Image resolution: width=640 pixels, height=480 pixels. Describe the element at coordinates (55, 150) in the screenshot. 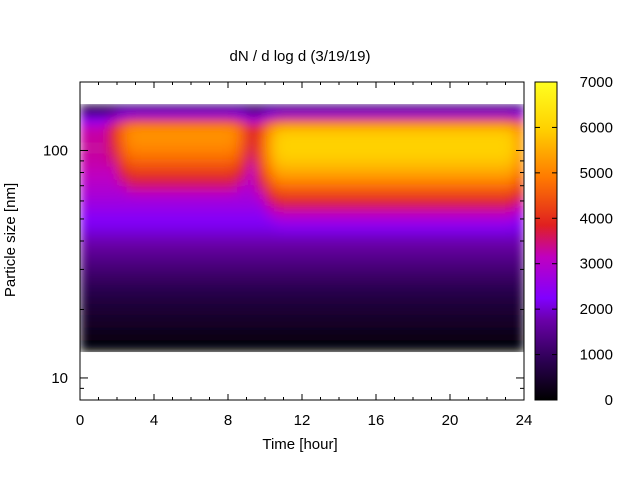

I see `y-tick-label: 100` at that location.